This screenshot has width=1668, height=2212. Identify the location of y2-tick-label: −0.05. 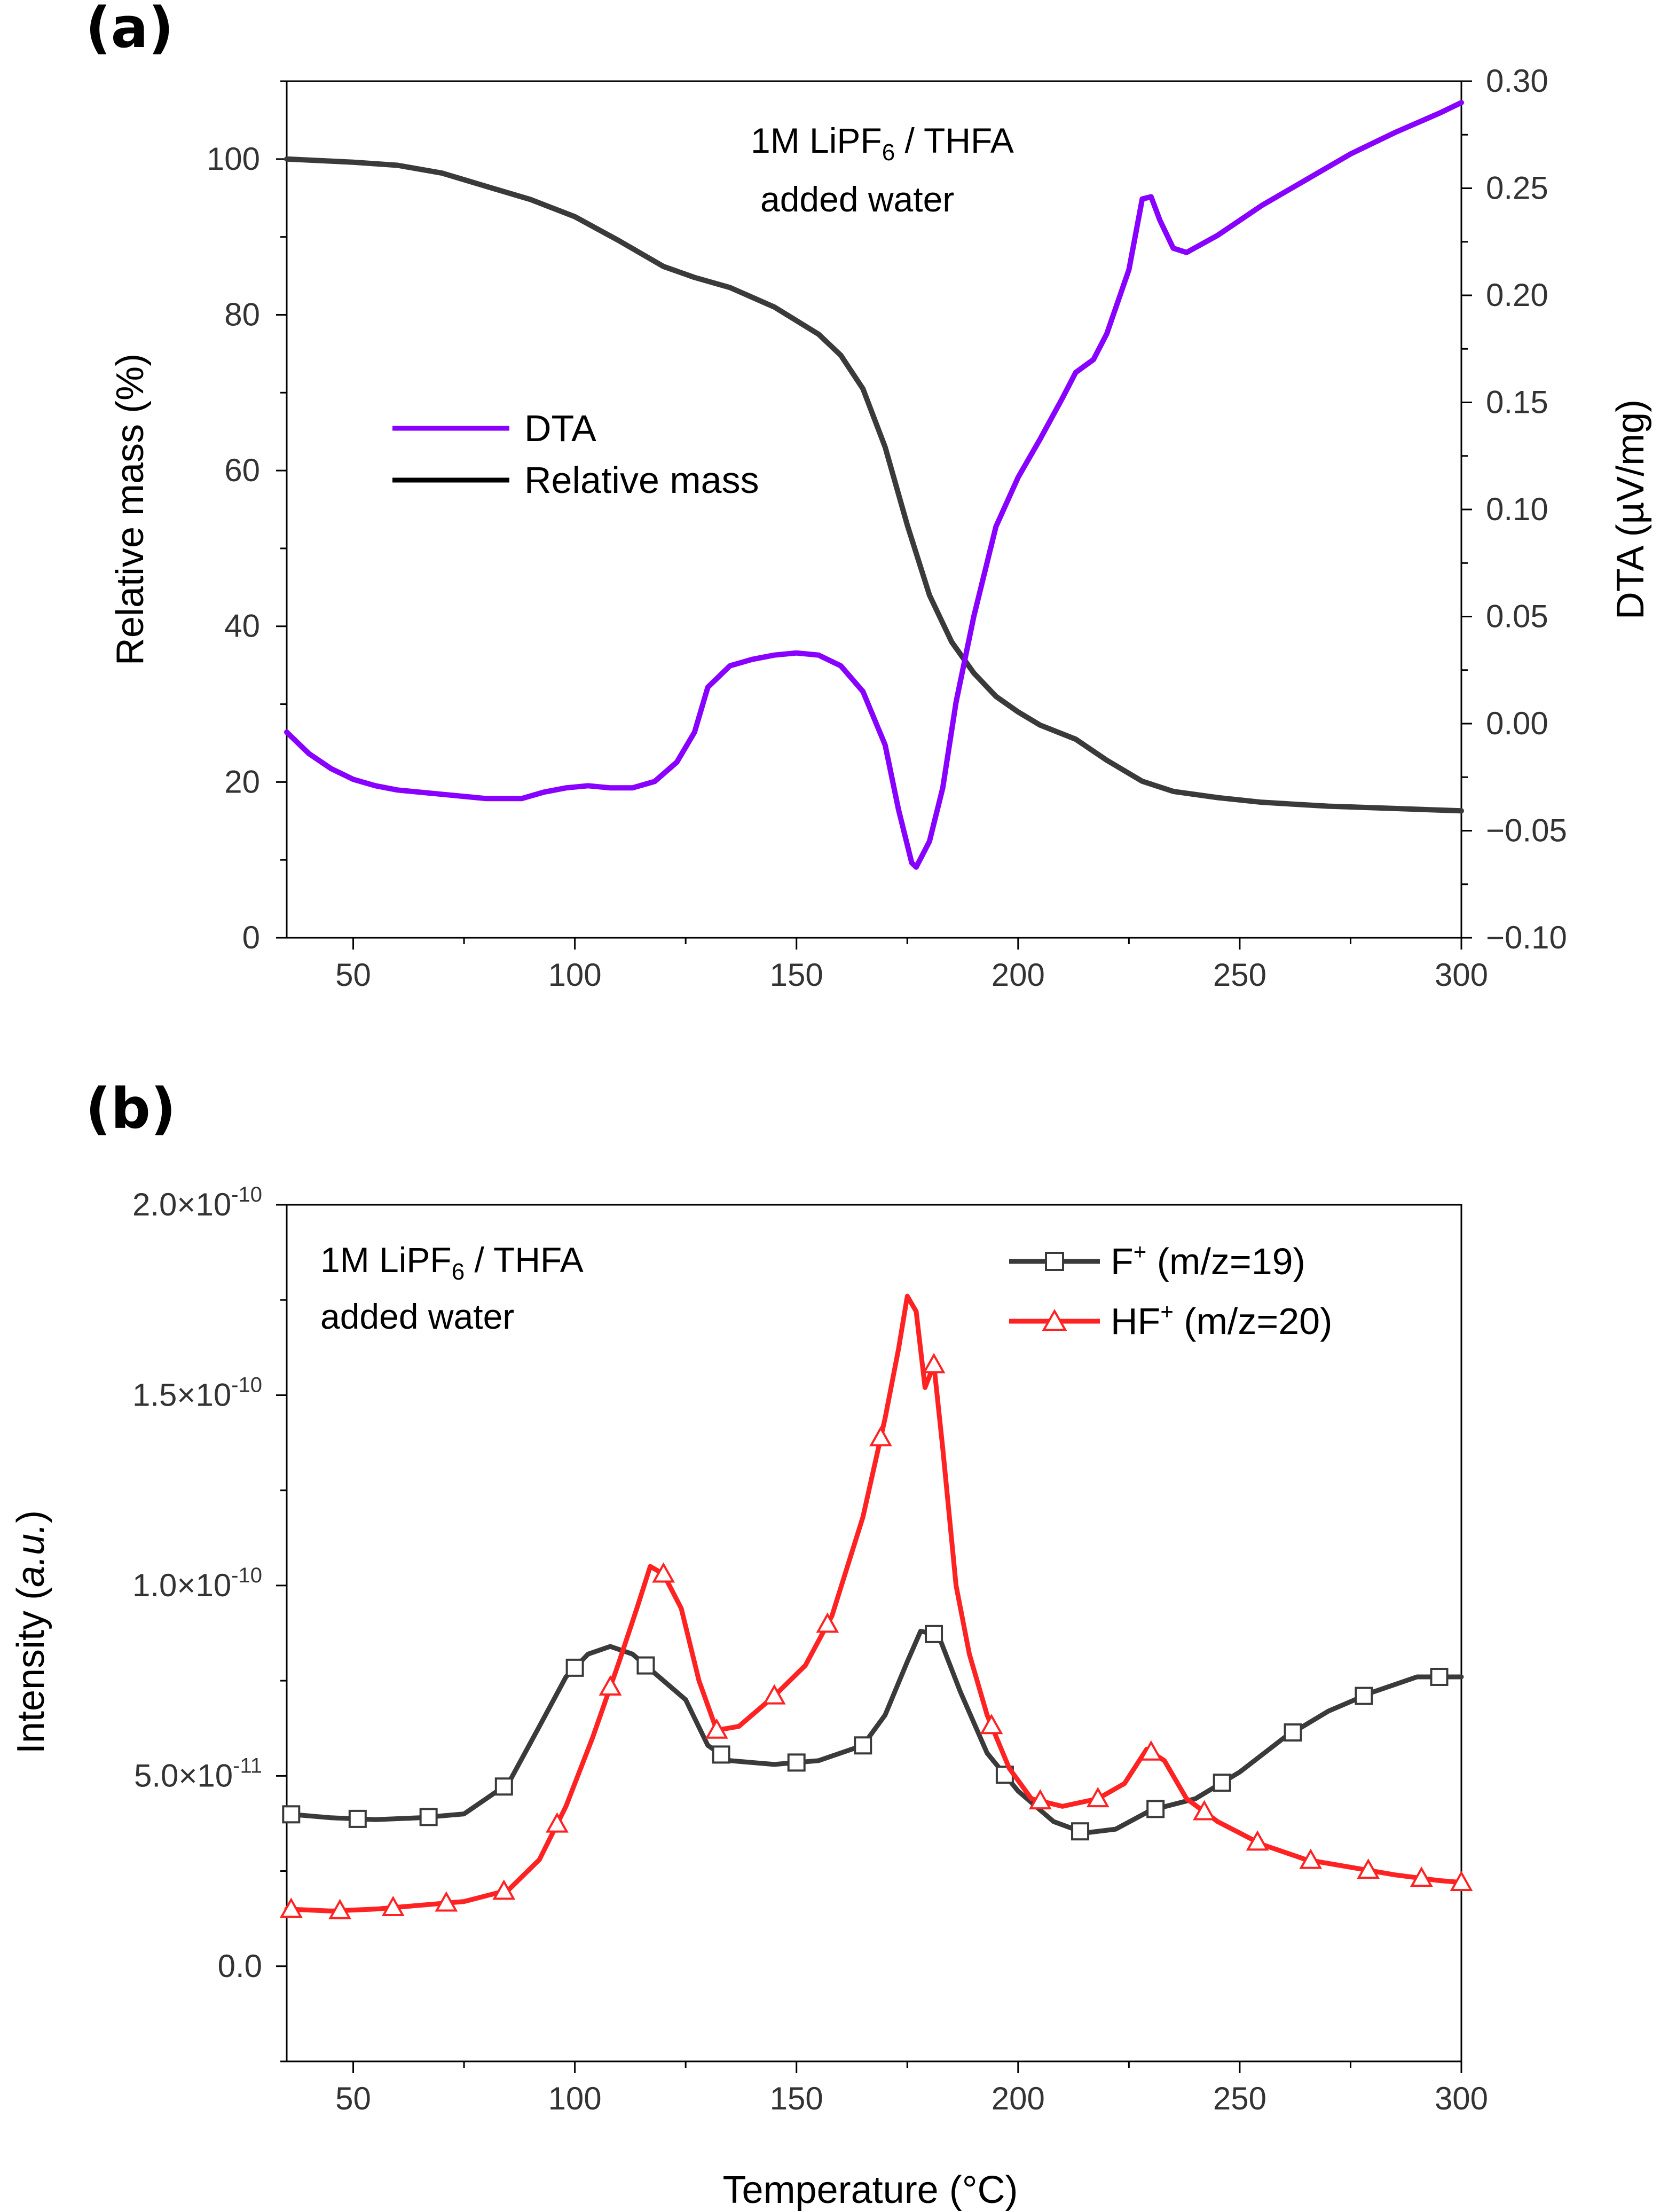
(1526, 831).